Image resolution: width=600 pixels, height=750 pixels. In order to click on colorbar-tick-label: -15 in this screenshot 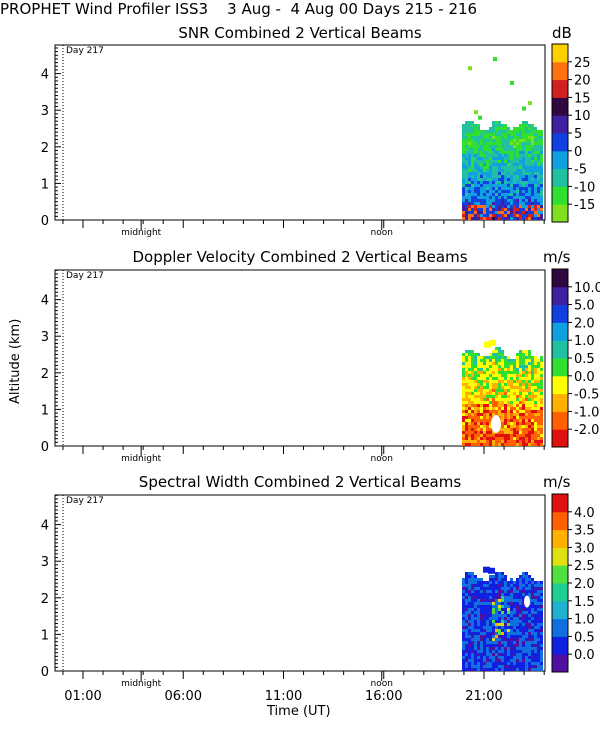, I will do `click(584, 205)`.